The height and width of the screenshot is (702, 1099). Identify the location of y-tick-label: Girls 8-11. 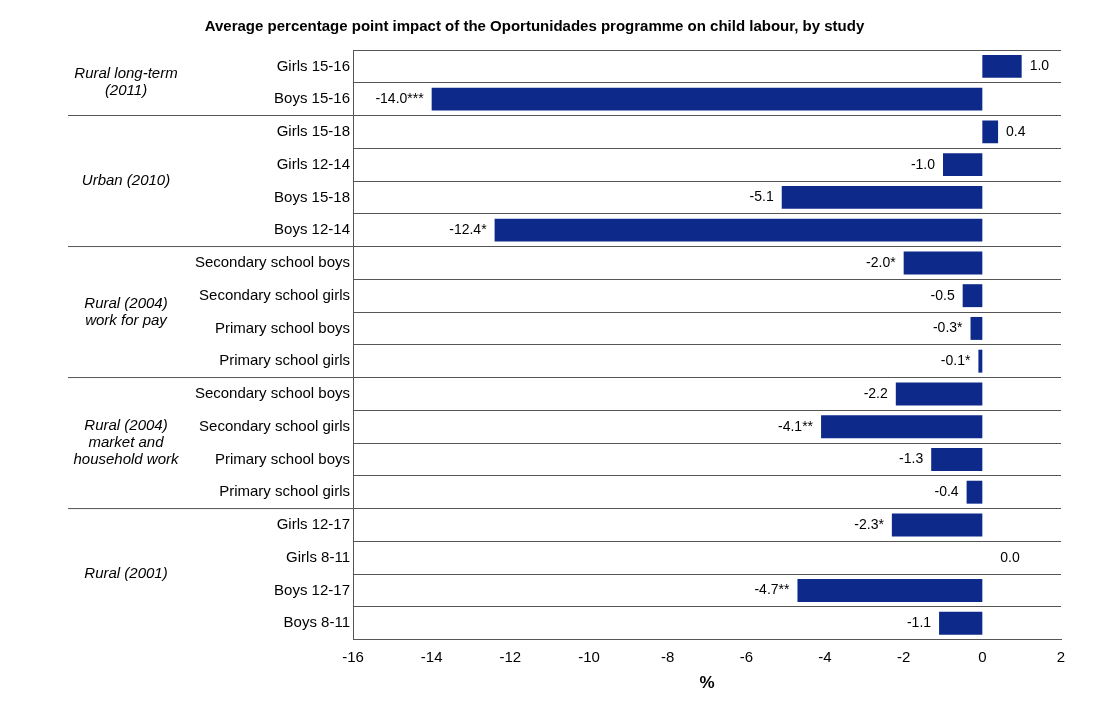
(318, 556).